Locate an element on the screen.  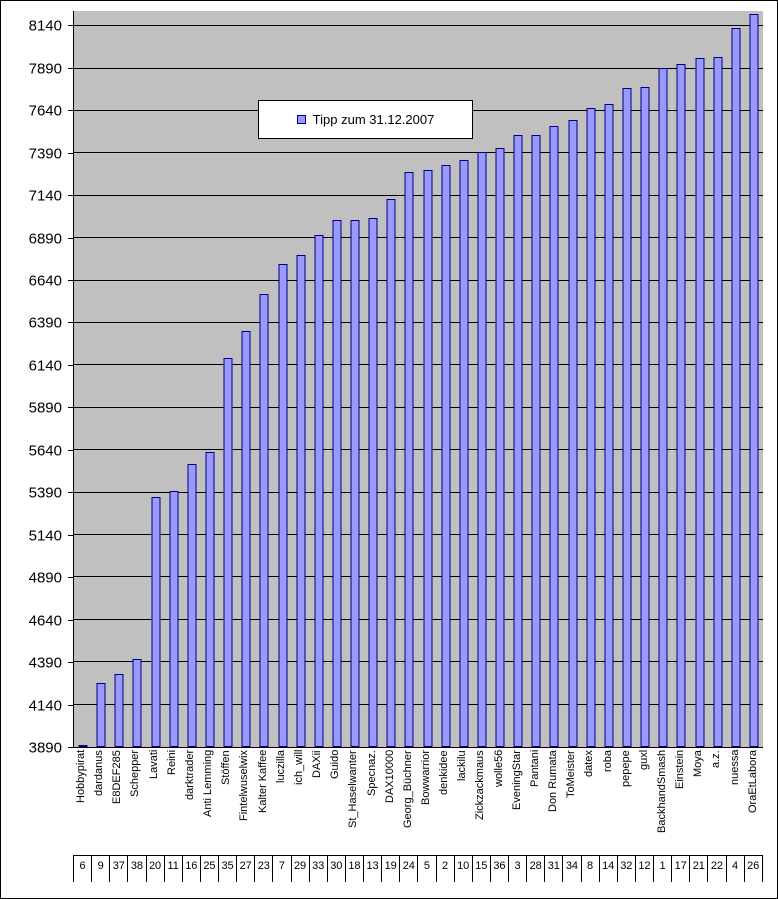
x-category-label: OraEtLabora is located at coordinates (752, 781).